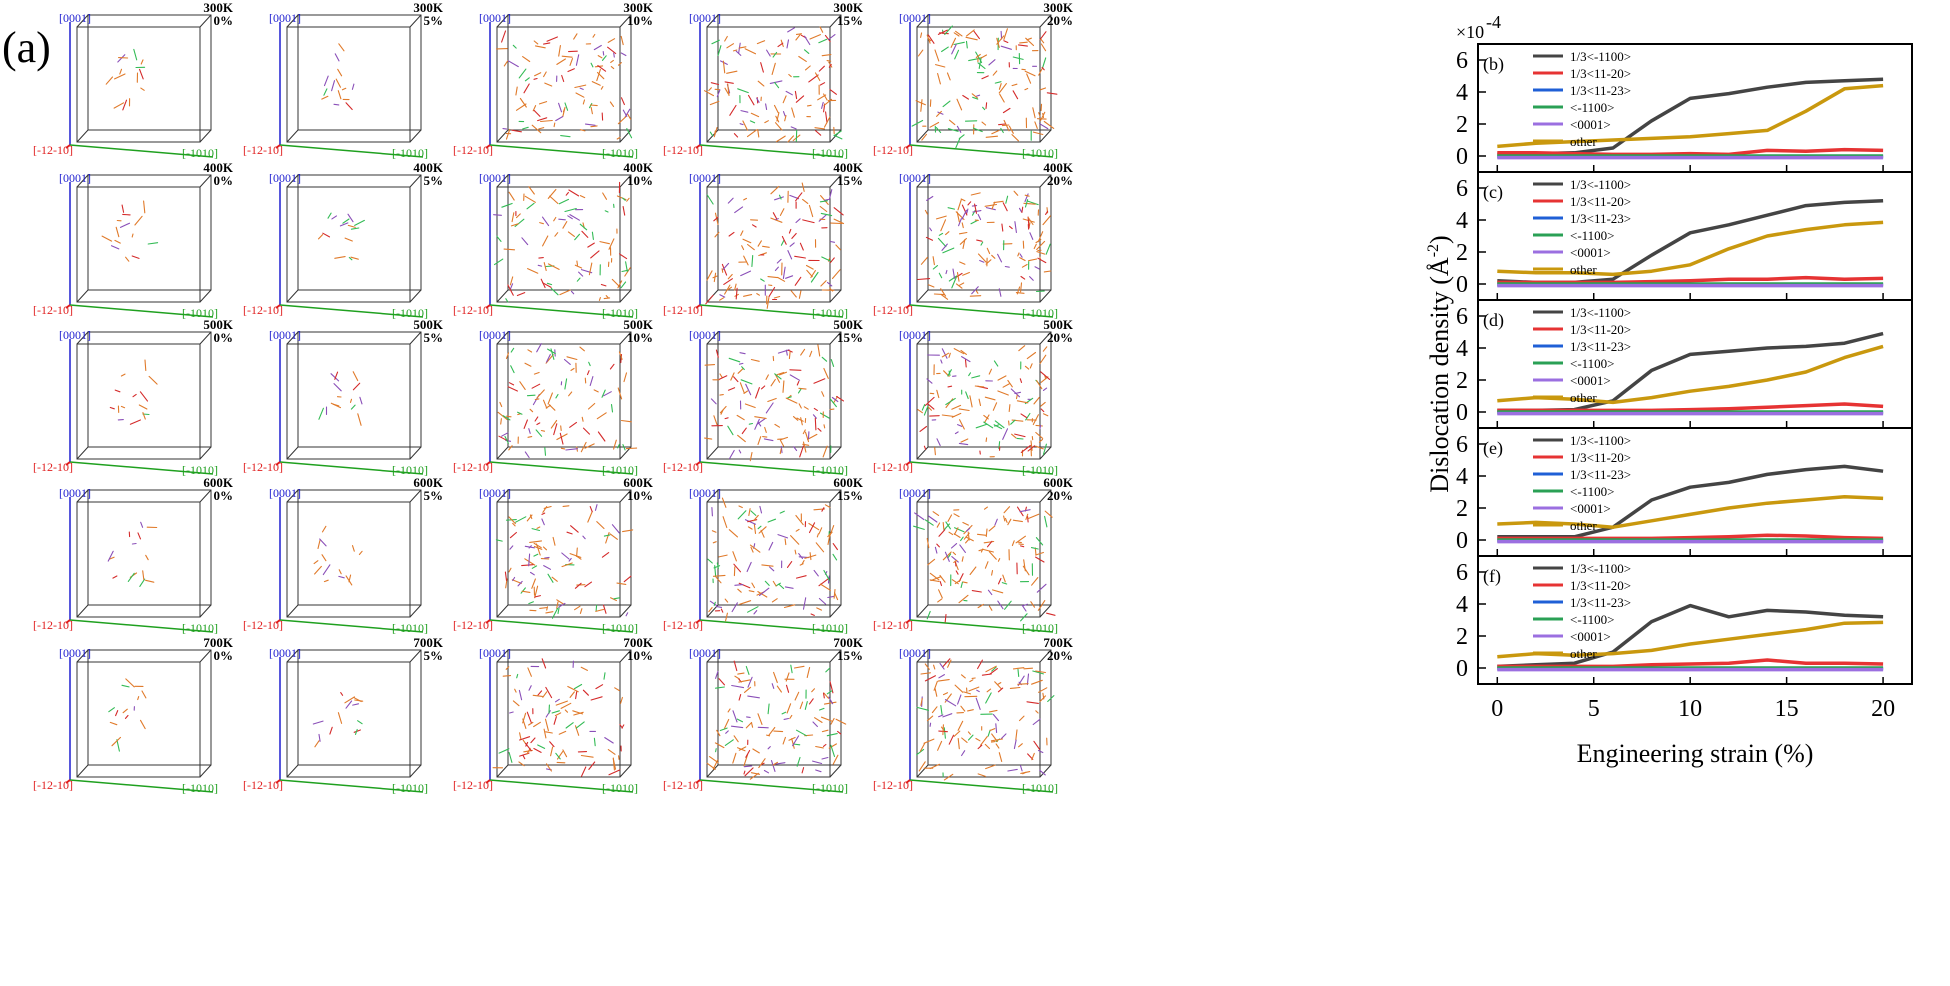  Describe the element at coordinates (1600, 474) in the screenshot. I see `legend-label: 1/3<11-23>` at that location.